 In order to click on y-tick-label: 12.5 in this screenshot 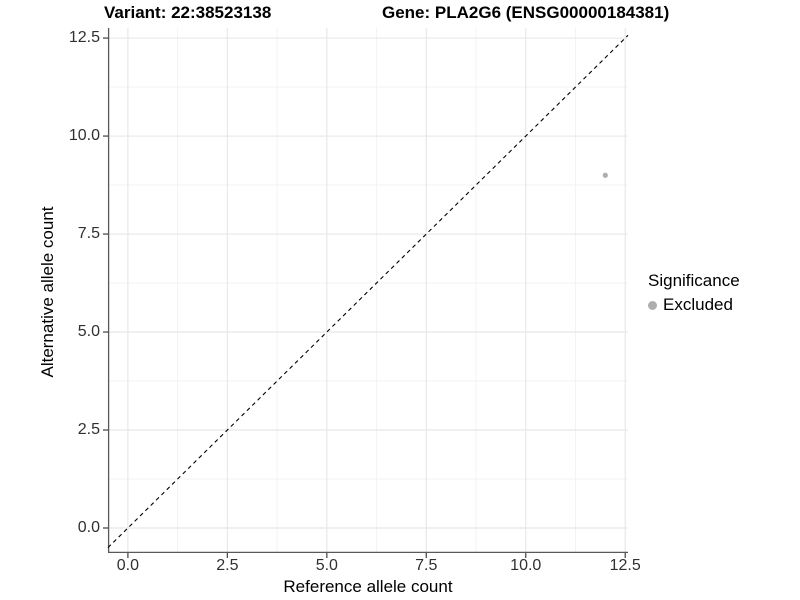, I will do `click(84, 38)`.